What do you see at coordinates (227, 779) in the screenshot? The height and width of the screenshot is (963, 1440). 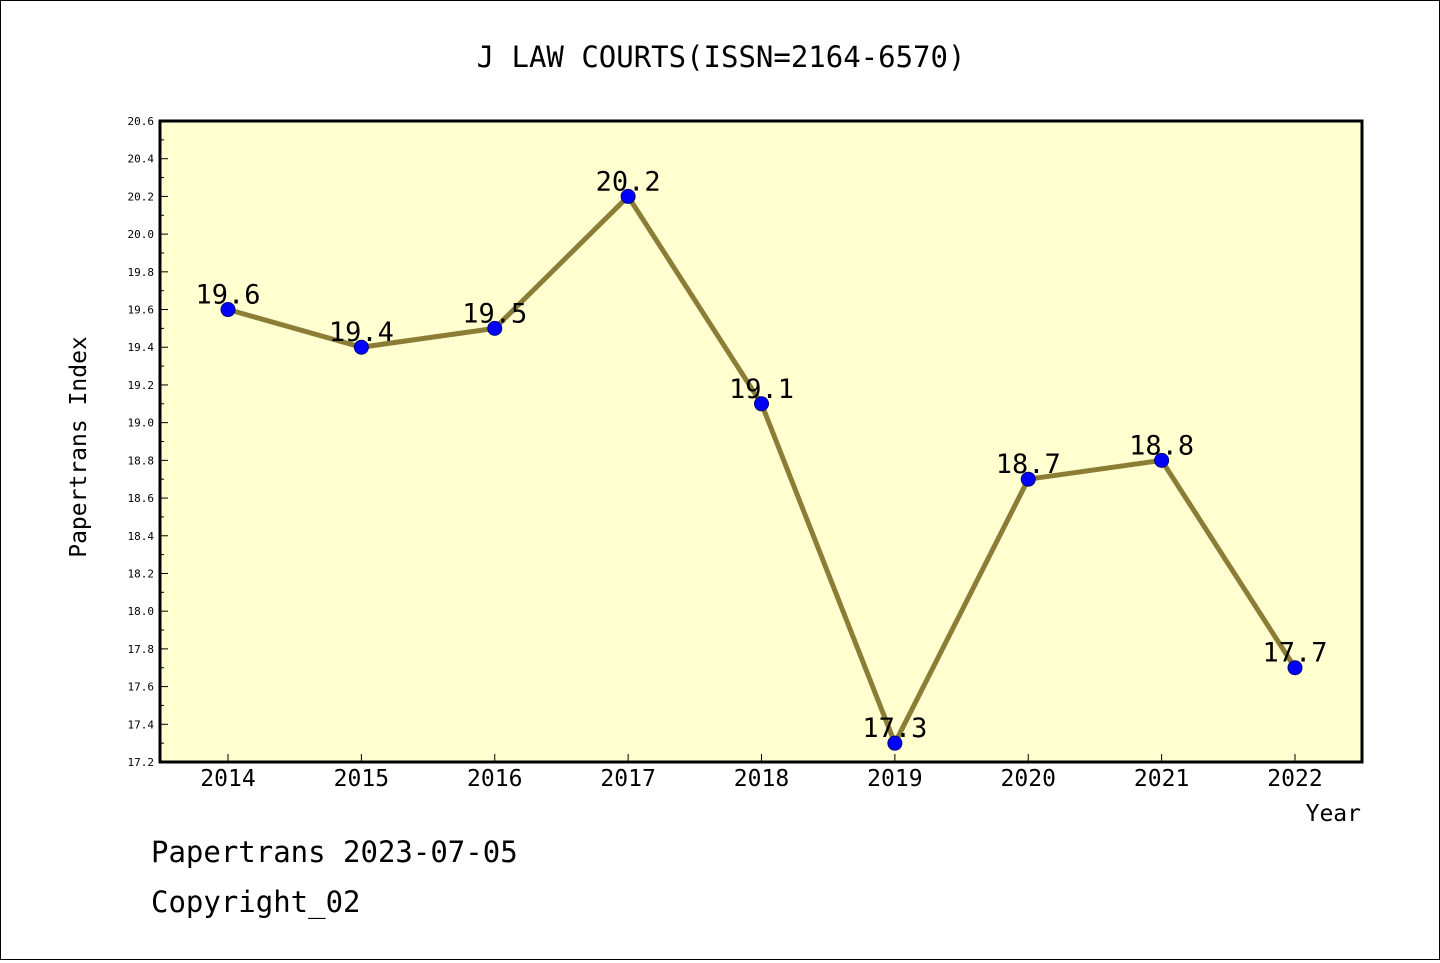 I see `x-tick-label: 2014` at bounding box center [227, 779].